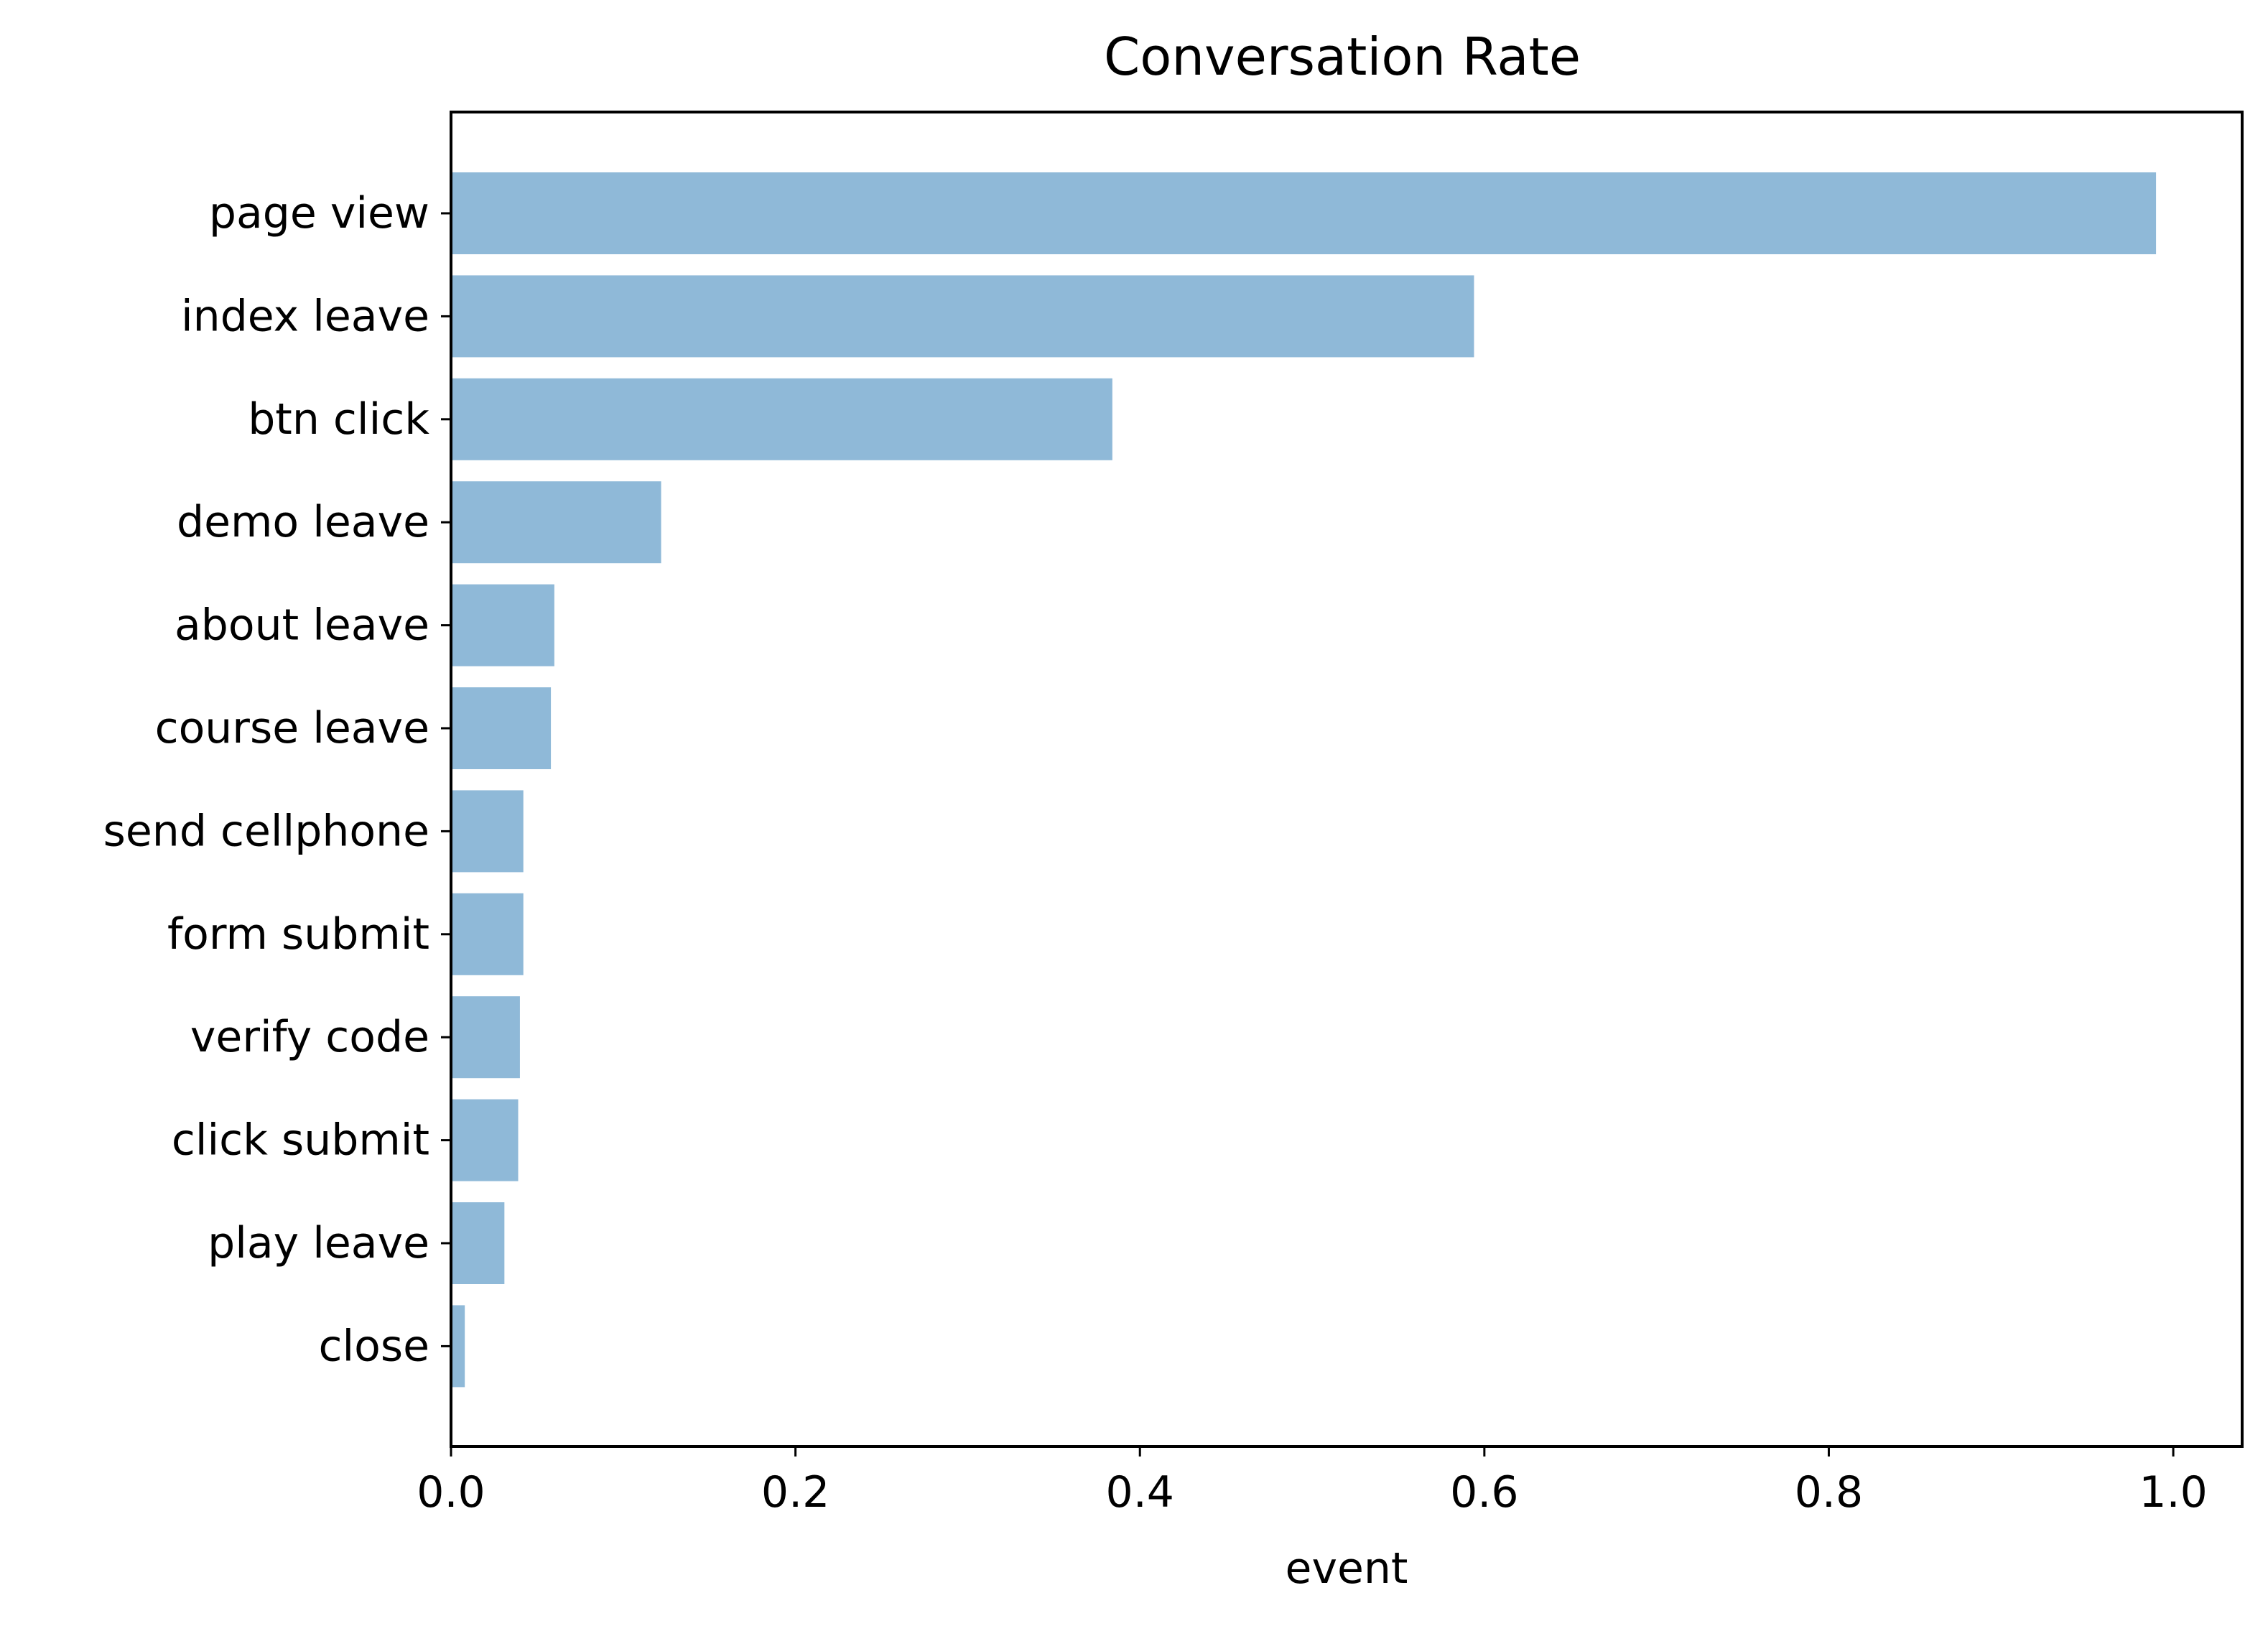 The height and width of the screenshot is (1626, 2268). What do you see at coordinates (502, 625) in the screenshot?
I see `bar-about-leave` at bounding box center [502, 625].